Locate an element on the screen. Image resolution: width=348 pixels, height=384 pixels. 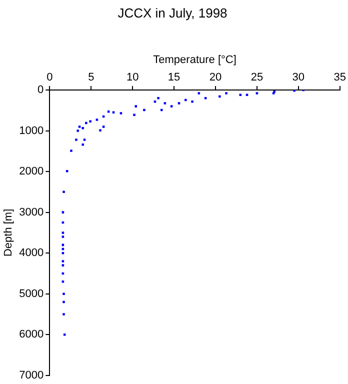
y-tick-label: 4000 is located at coordinates (31, 253).